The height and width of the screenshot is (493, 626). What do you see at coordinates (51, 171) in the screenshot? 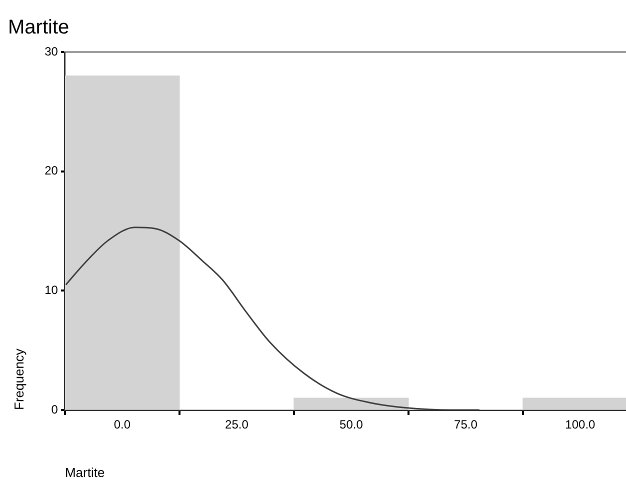
I see `y-tick-label: 20` at bounding box center [51, 171].